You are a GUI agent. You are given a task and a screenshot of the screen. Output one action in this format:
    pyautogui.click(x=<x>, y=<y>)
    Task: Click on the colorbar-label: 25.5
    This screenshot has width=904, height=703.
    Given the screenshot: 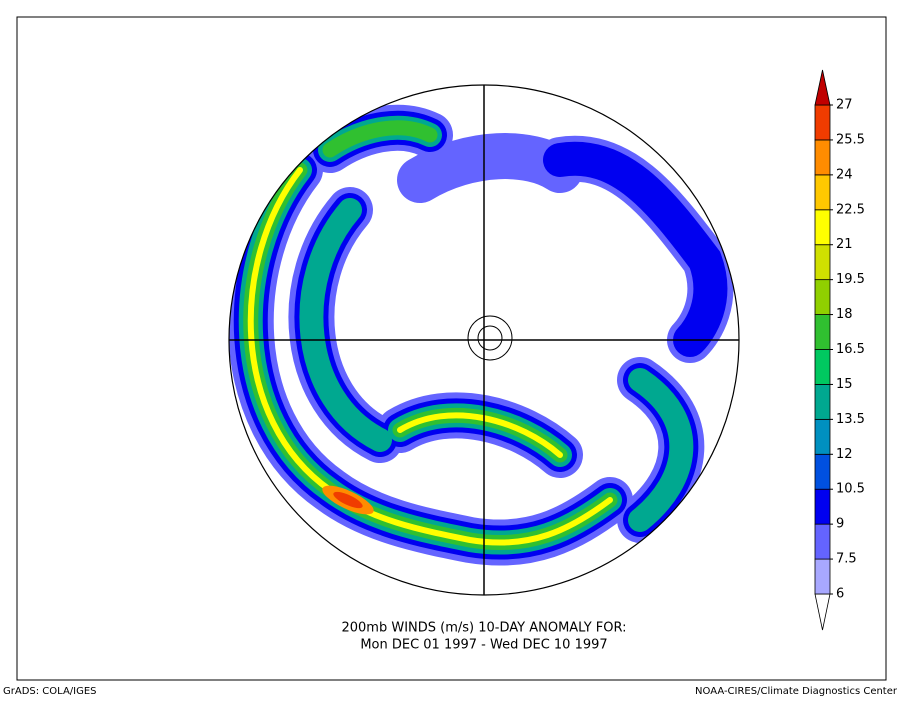 What is the action you would take?
    pyautogui.click(x=850, y=139)
    